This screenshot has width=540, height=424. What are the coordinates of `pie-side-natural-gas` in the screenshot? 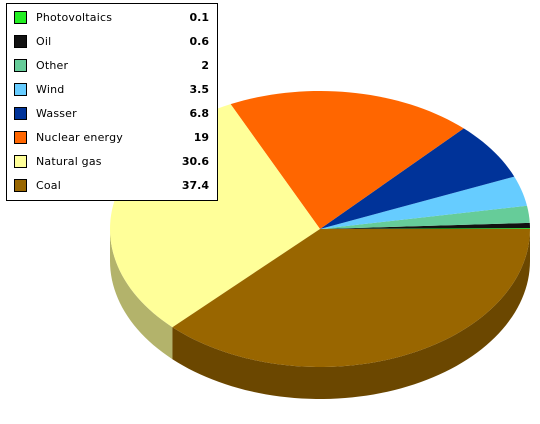 It's located at (141, 294).